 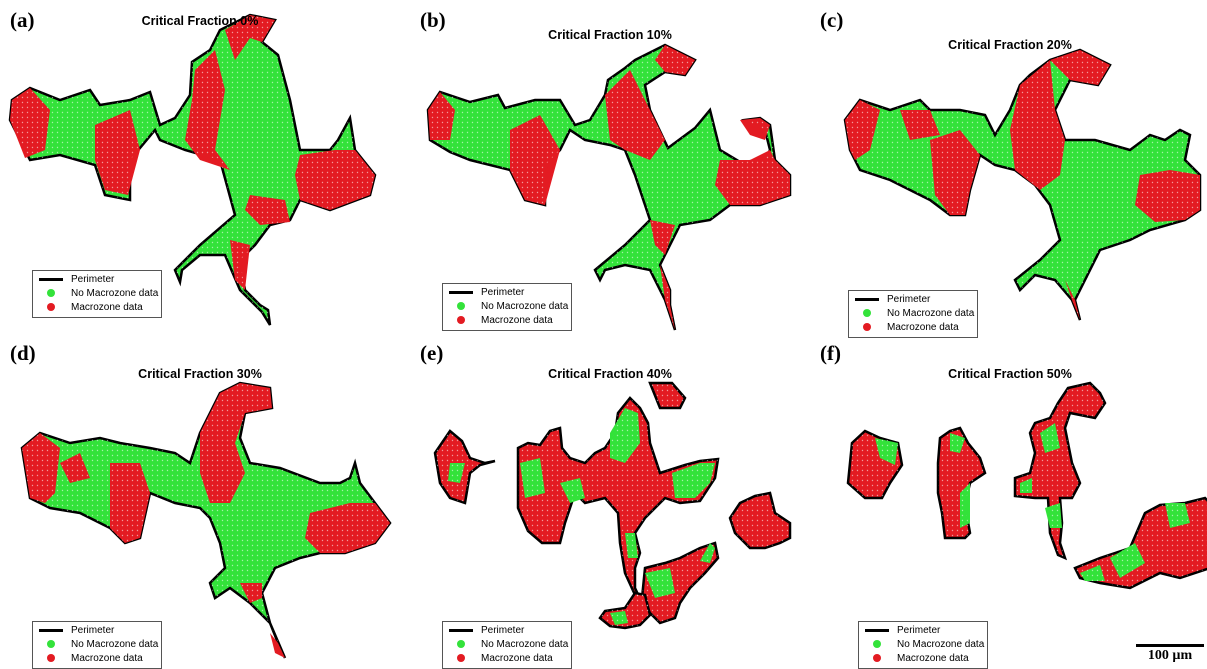 I want to click on panel-title: Critical Fraction 50%, so click(x=1010, y=374).